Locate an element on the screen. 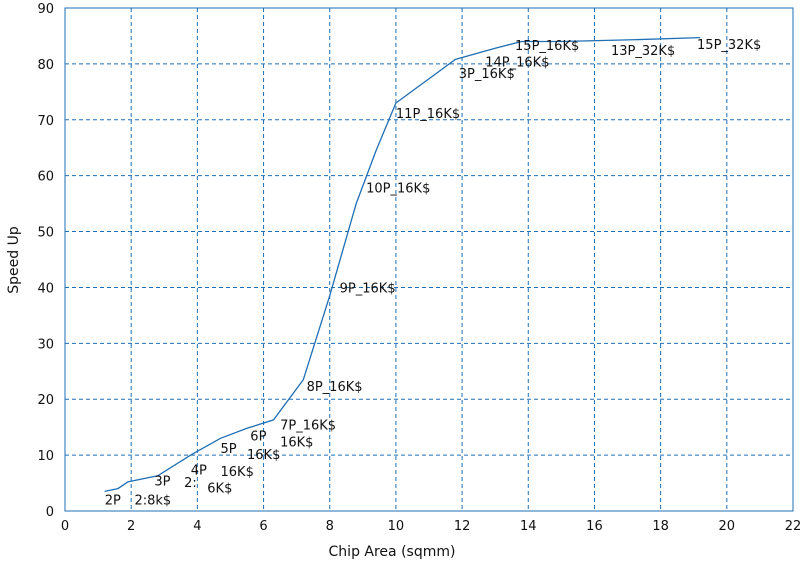 Image resolution: width=800 pixels, height=567 pixels. point-label: 14P_16K$ is located at coordinates (517, 63).